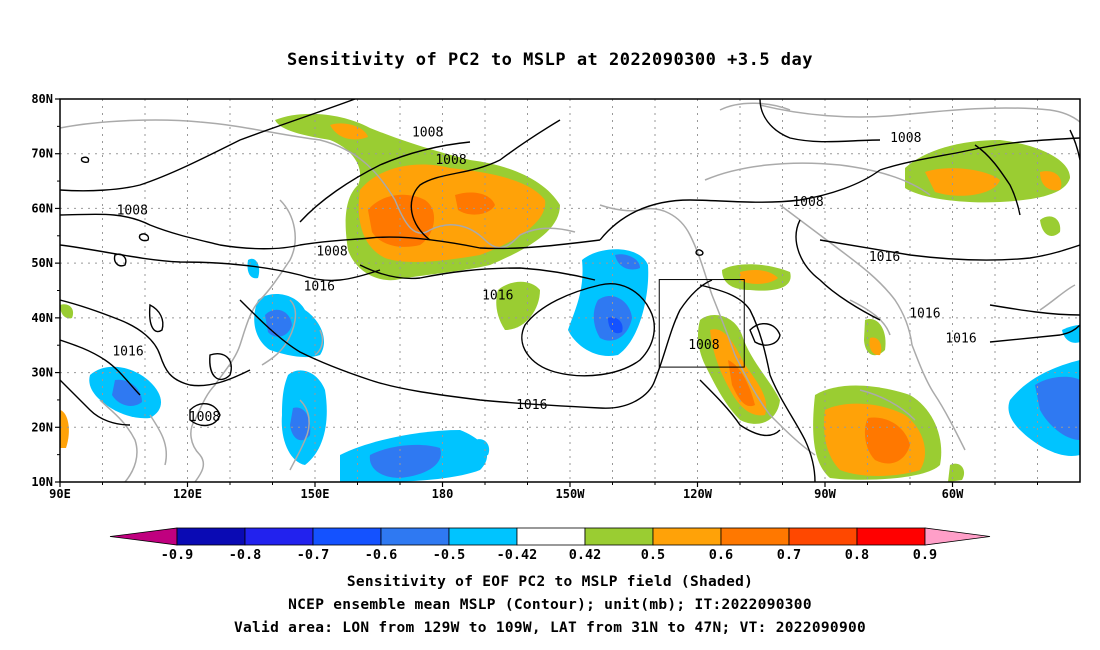 This screenshot has width=1100, height=650. I want to click on colorbar-label: -0.6, so click(381, 555).